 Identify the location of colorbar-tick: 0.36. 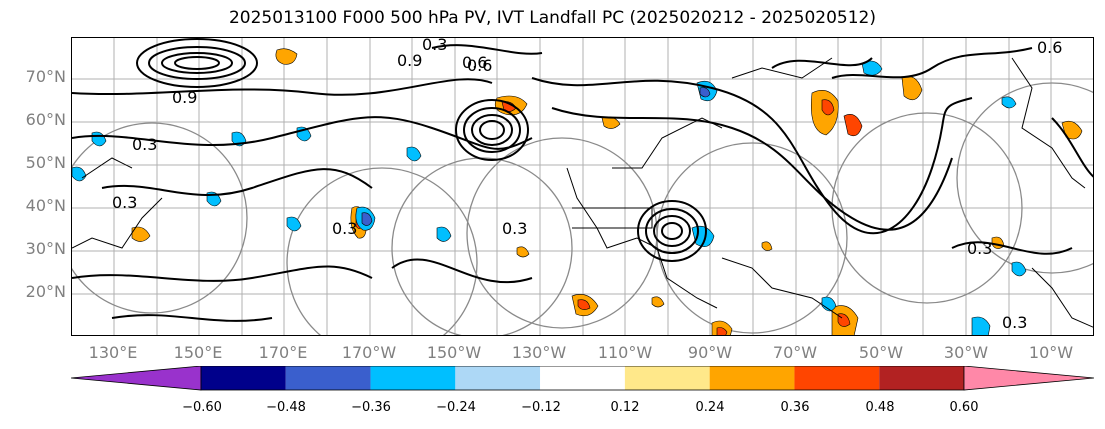
(795, 407).